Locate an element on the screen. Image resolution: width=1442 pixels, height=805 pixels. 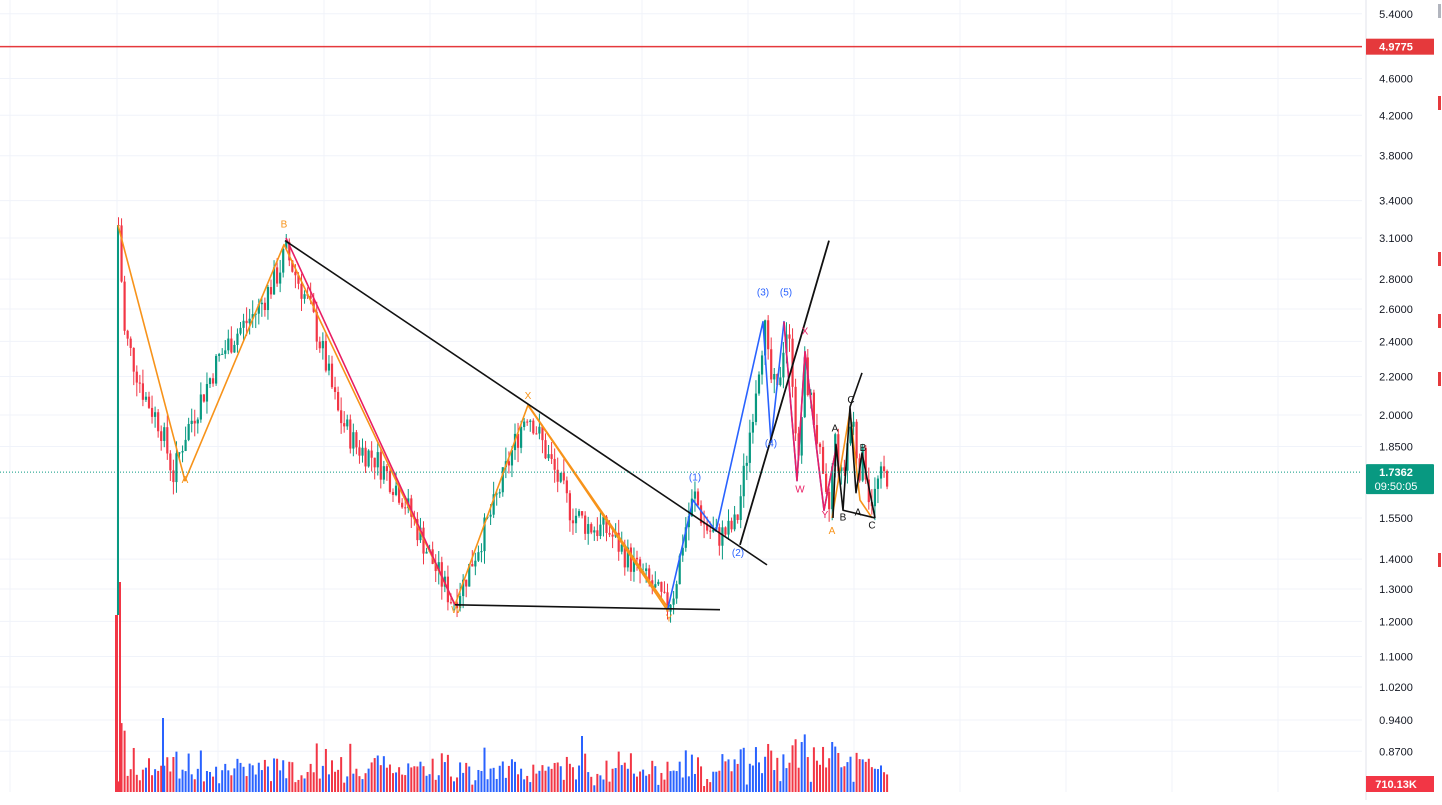
orange-wave-line is located at coordinates (598, 506).